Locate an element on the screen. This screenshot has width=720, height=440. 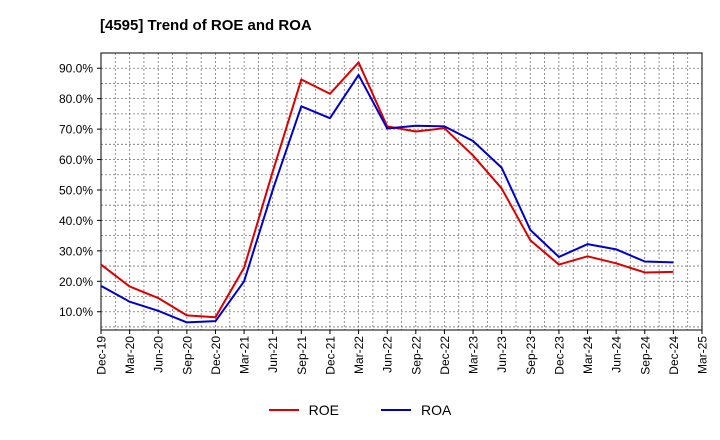
y-tick-label: 30.0% is located at coordinates (76, 251).